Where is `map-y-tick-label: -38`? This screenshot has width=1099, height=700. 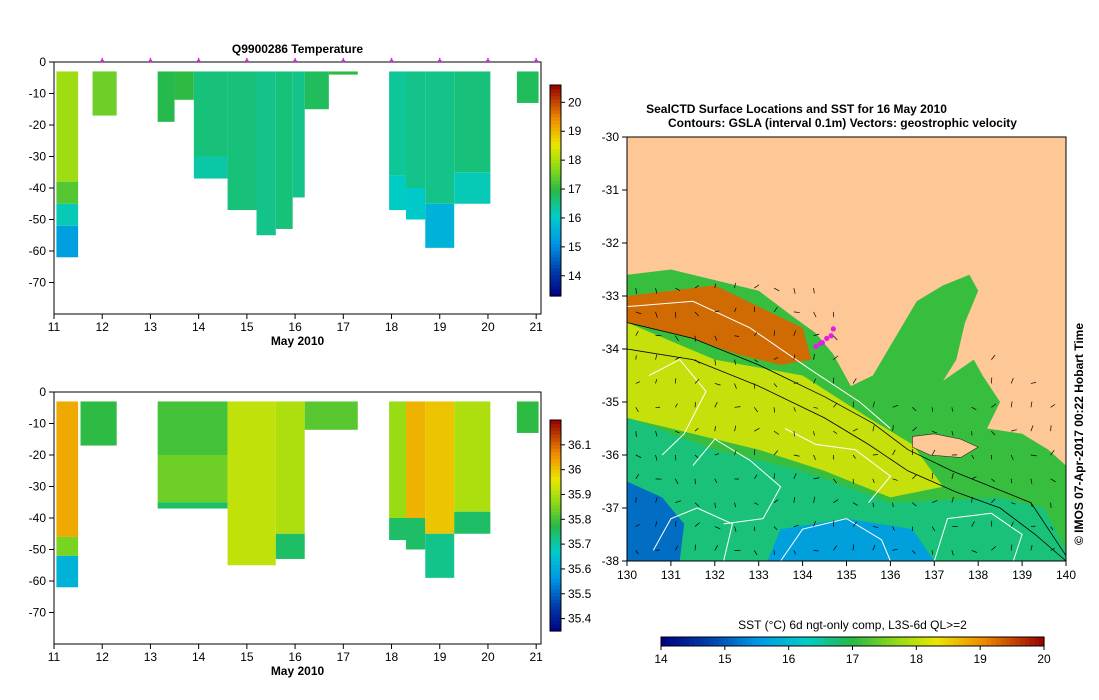
map-y-tick-label: -38 is located at coordinates (611, 561).